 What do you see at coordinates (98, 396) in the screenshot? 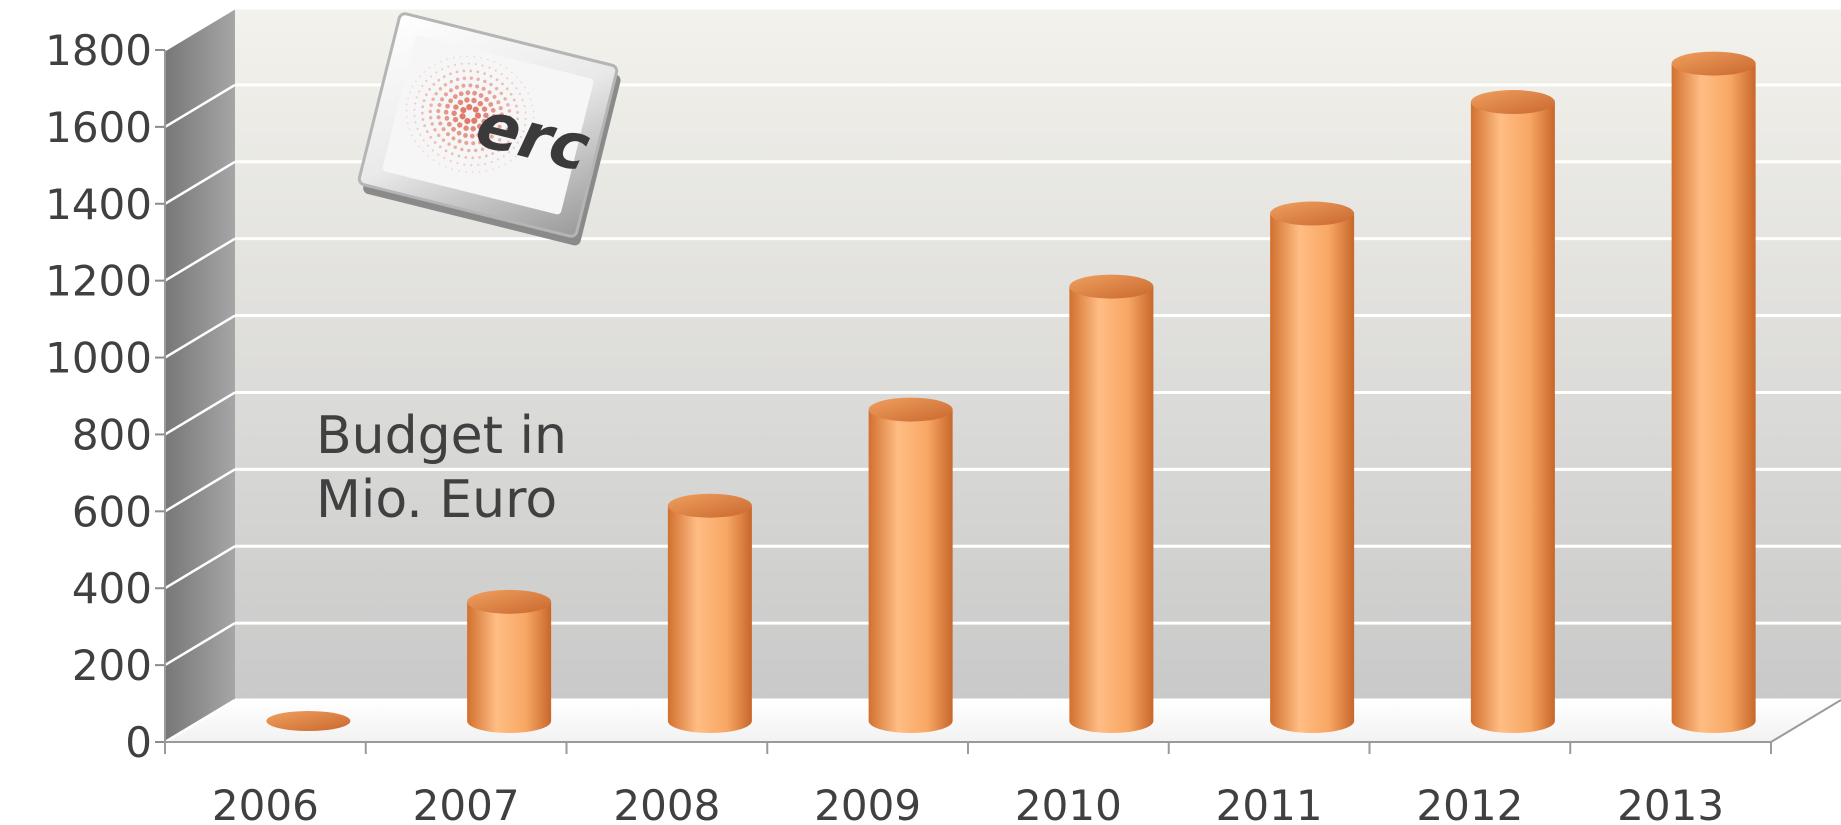
I see `y-axis-ticks: 0 200 400 600 800 1000 1200 1400 1600 1800` at bounding box center [98, 396].